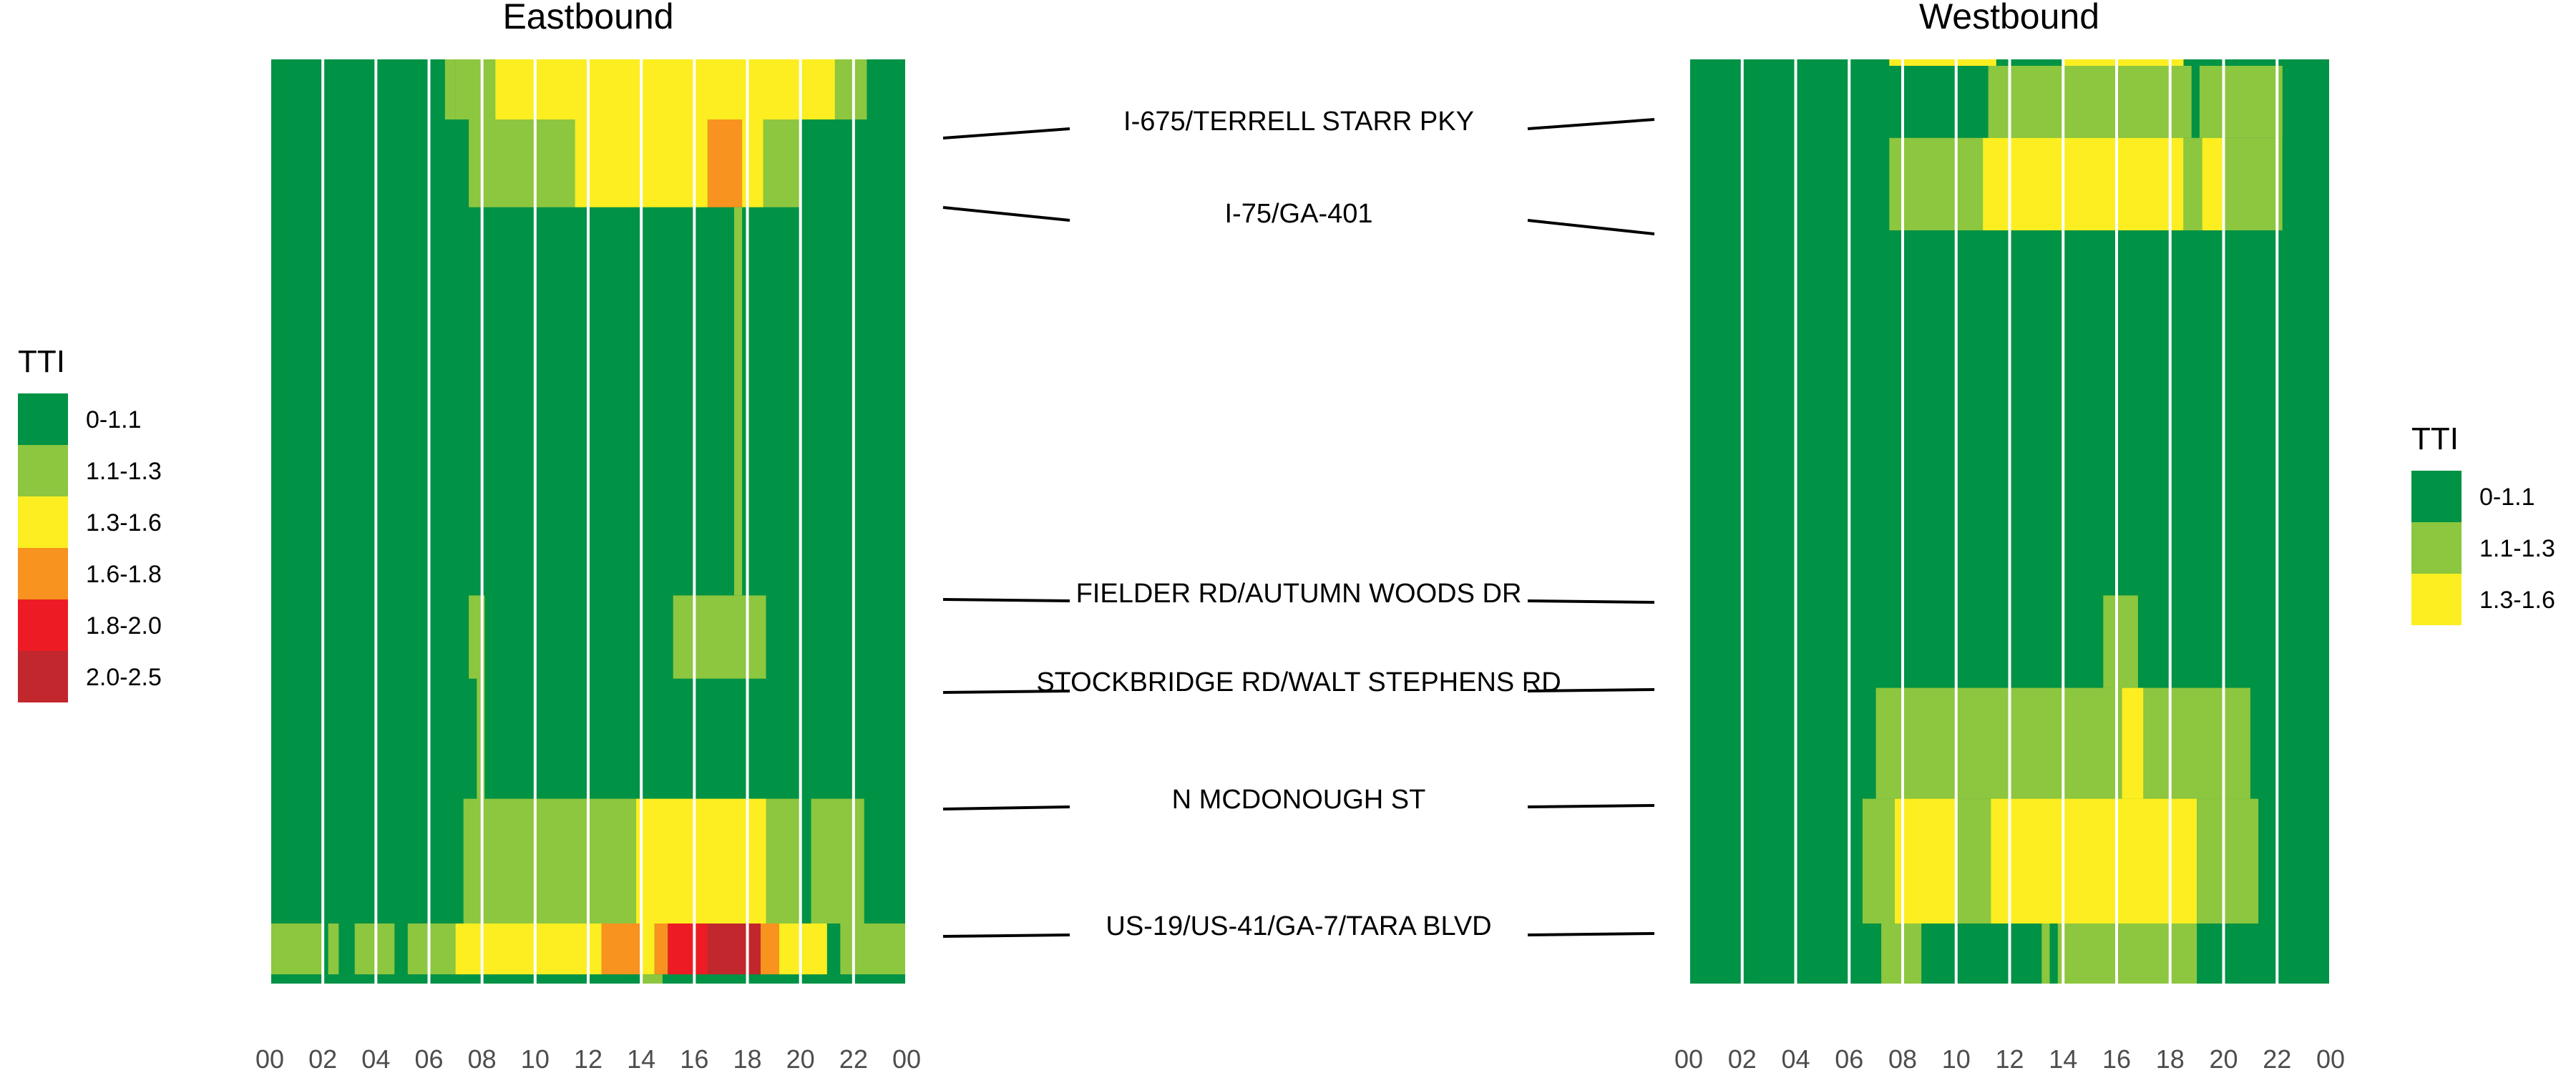  I want to click on road-label: I-75/GA-401, so click(1299, 214).